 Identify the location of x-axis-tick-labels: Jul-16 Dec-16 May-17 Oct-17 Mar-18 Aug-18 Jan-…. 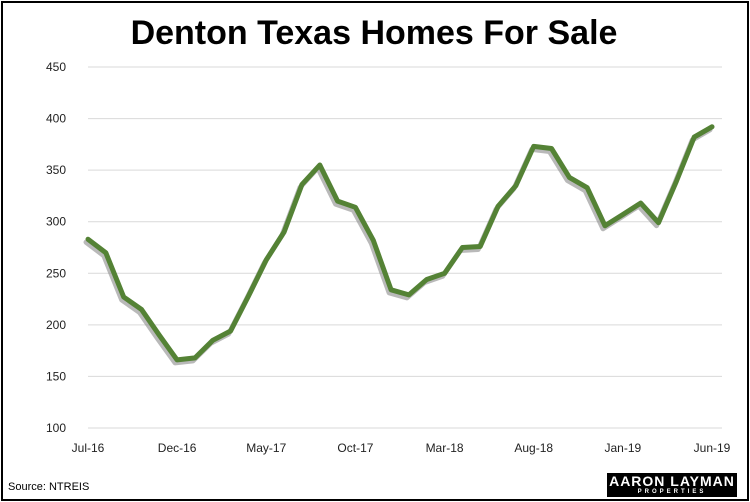
(401, 448).